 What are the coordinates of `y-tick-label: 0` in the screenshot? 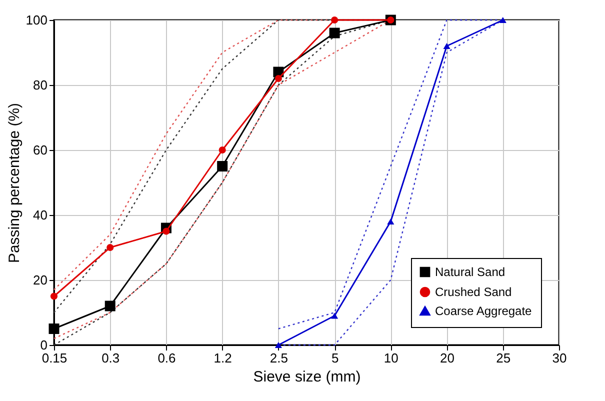 It's located at (44, 345).